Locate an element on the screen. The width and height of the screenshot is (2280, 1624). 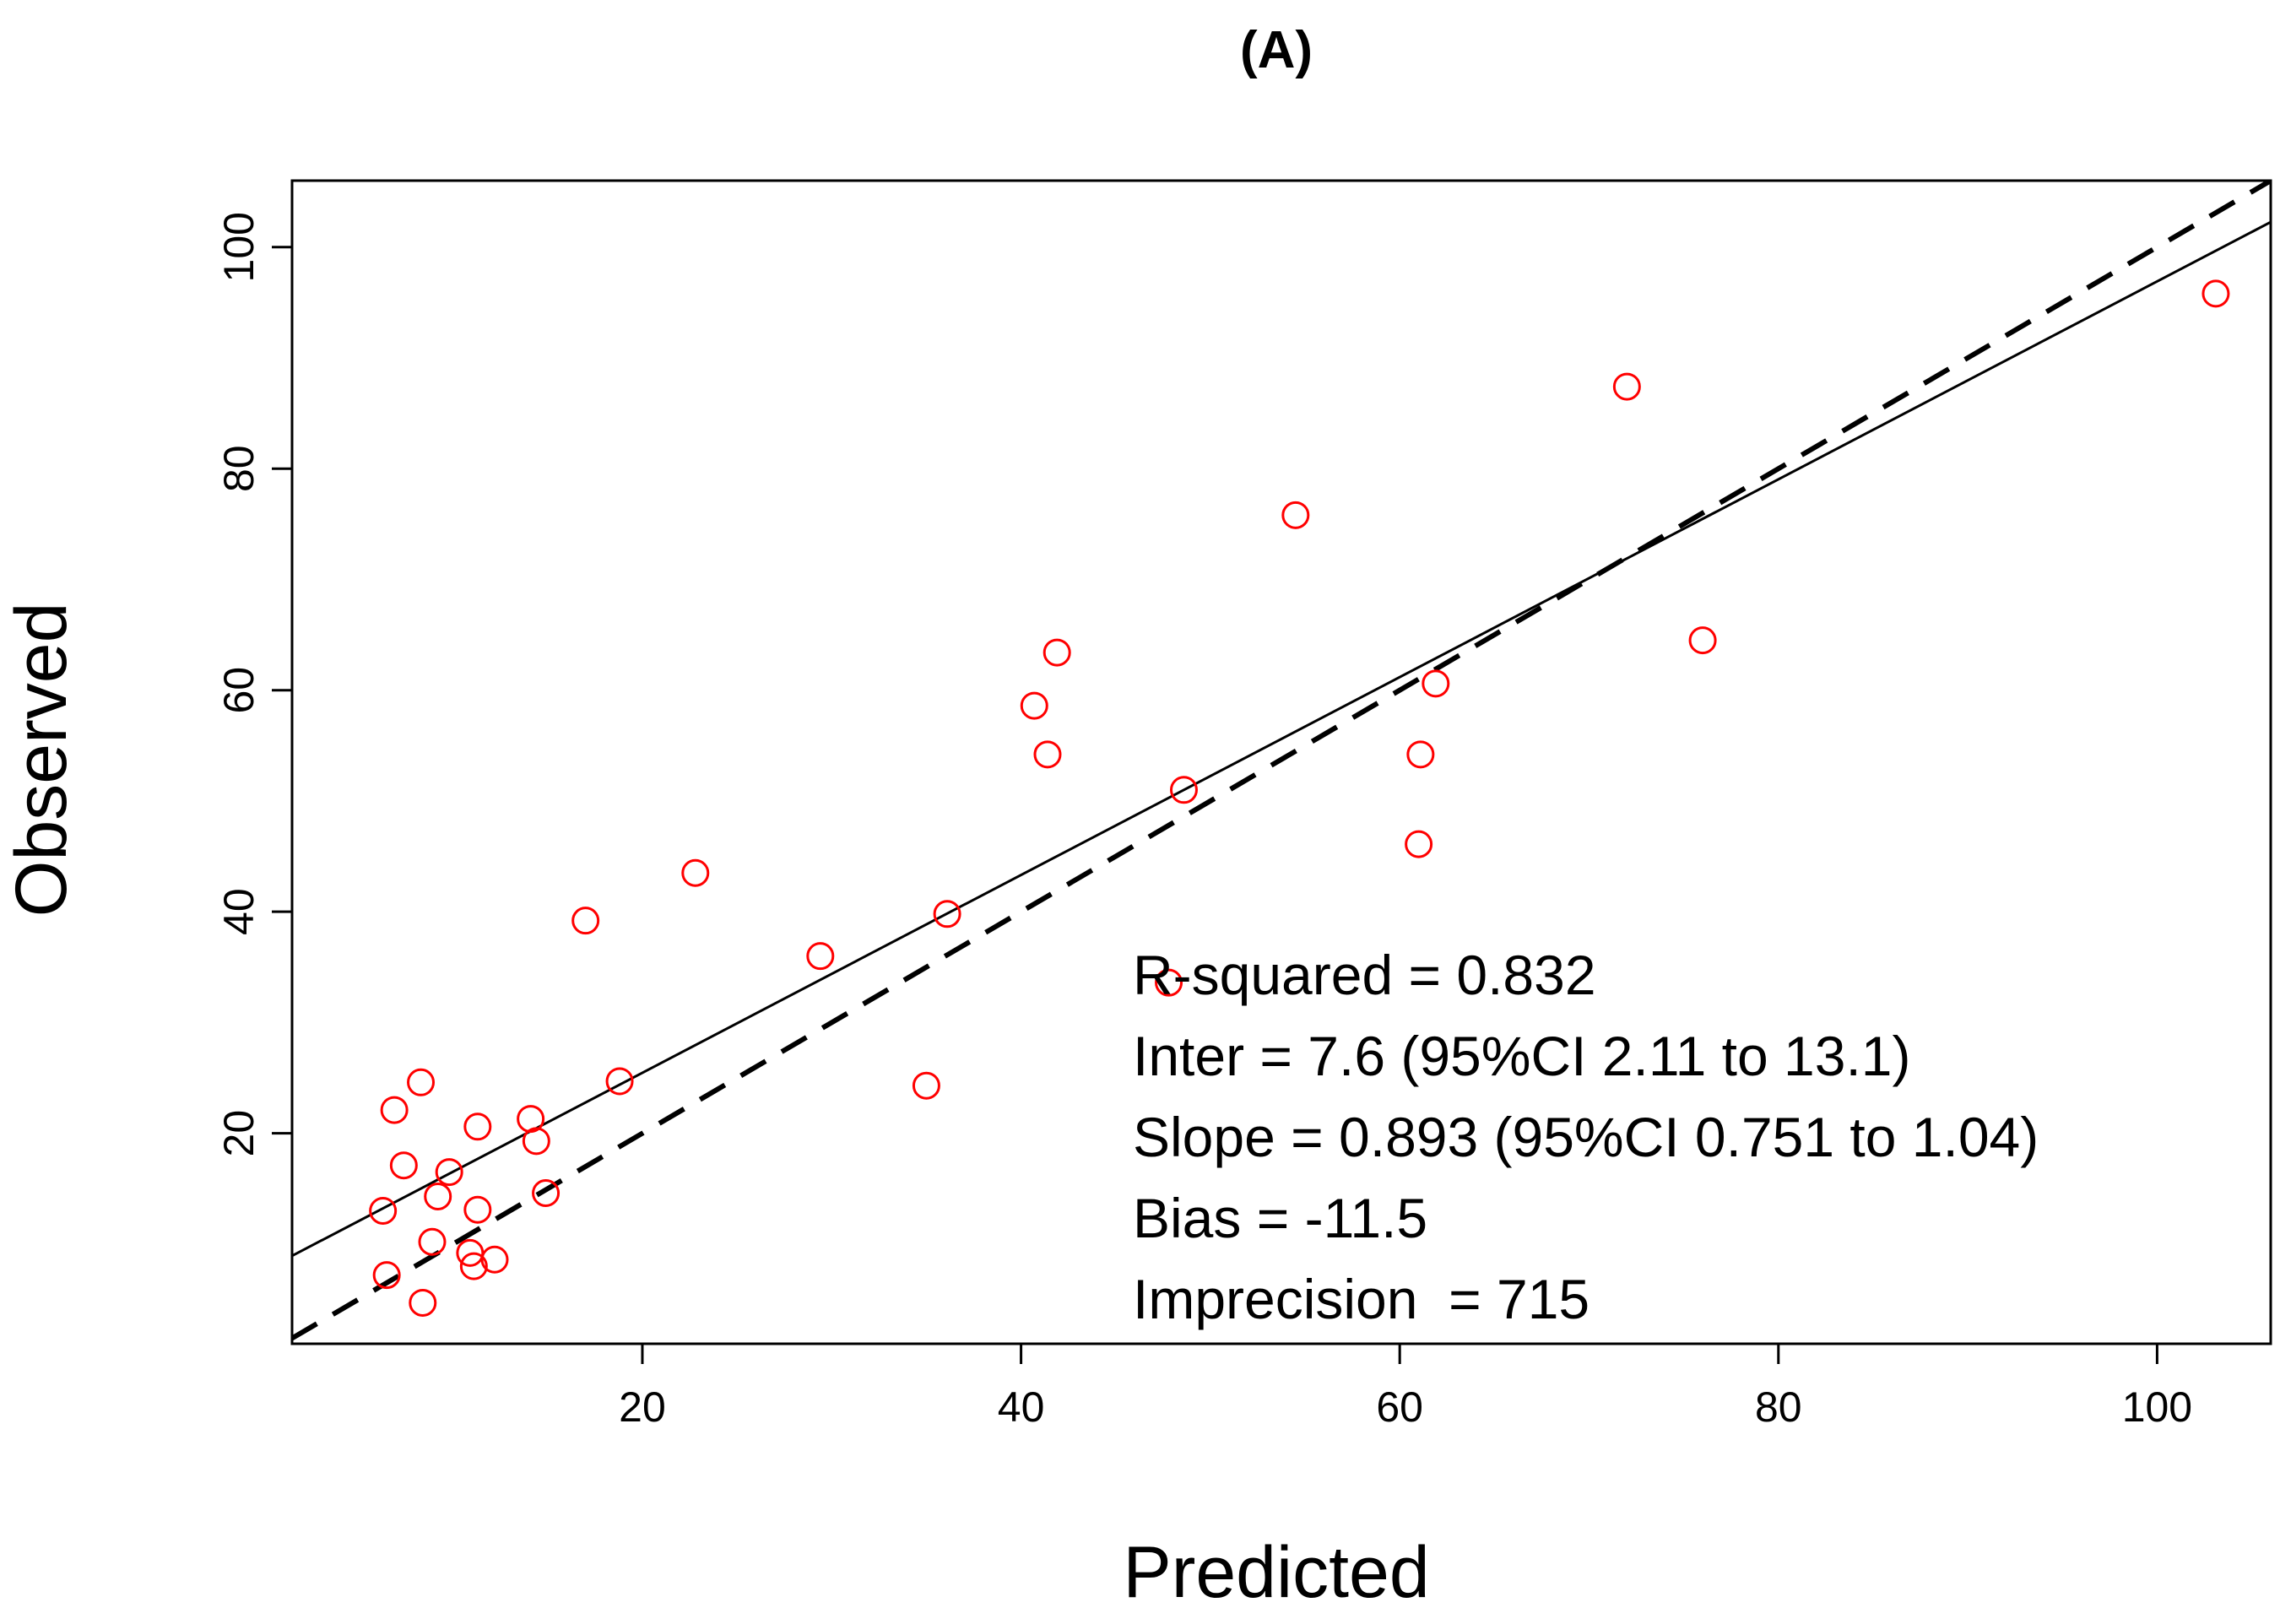
annotation-bias: Bias = -11.5 is located at coordinates (1280, 1218).